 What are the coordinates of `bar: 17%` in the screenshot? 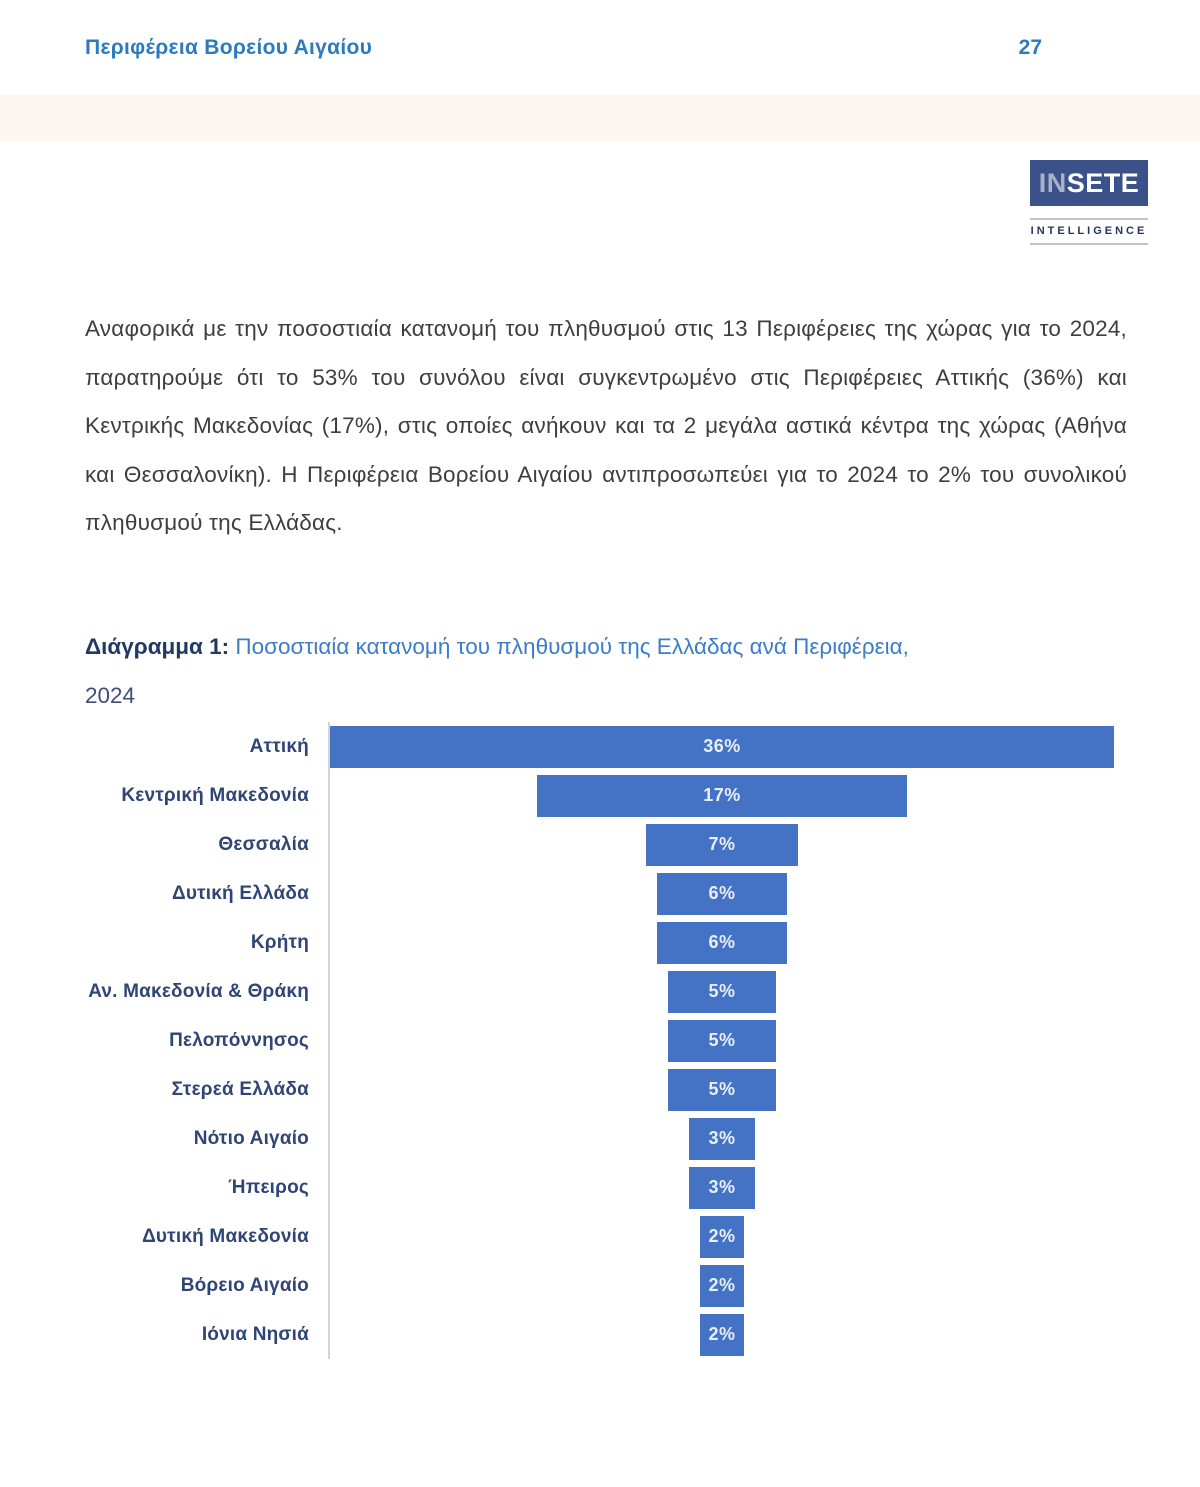 It's located at (722, 795).